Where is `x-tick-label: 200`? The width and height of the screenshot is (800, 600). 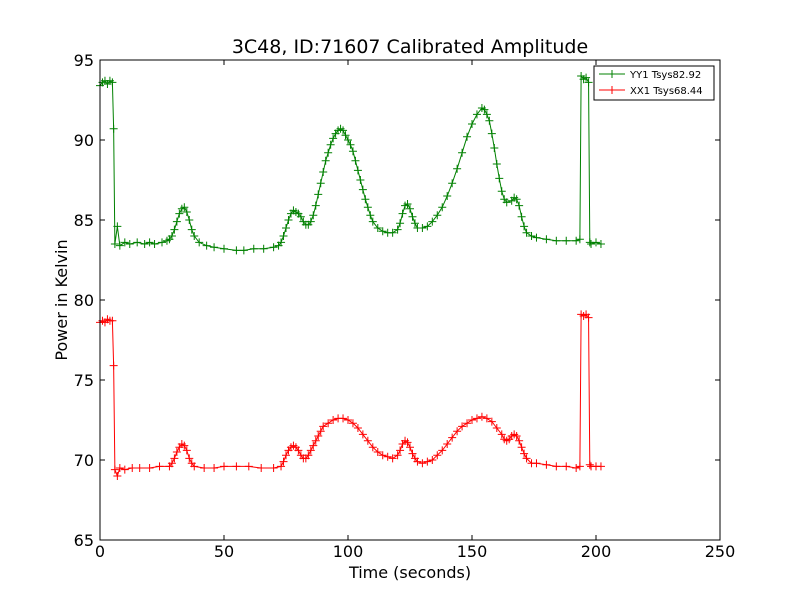
x-tick-label: 200 is located at coordinates (596, 551).